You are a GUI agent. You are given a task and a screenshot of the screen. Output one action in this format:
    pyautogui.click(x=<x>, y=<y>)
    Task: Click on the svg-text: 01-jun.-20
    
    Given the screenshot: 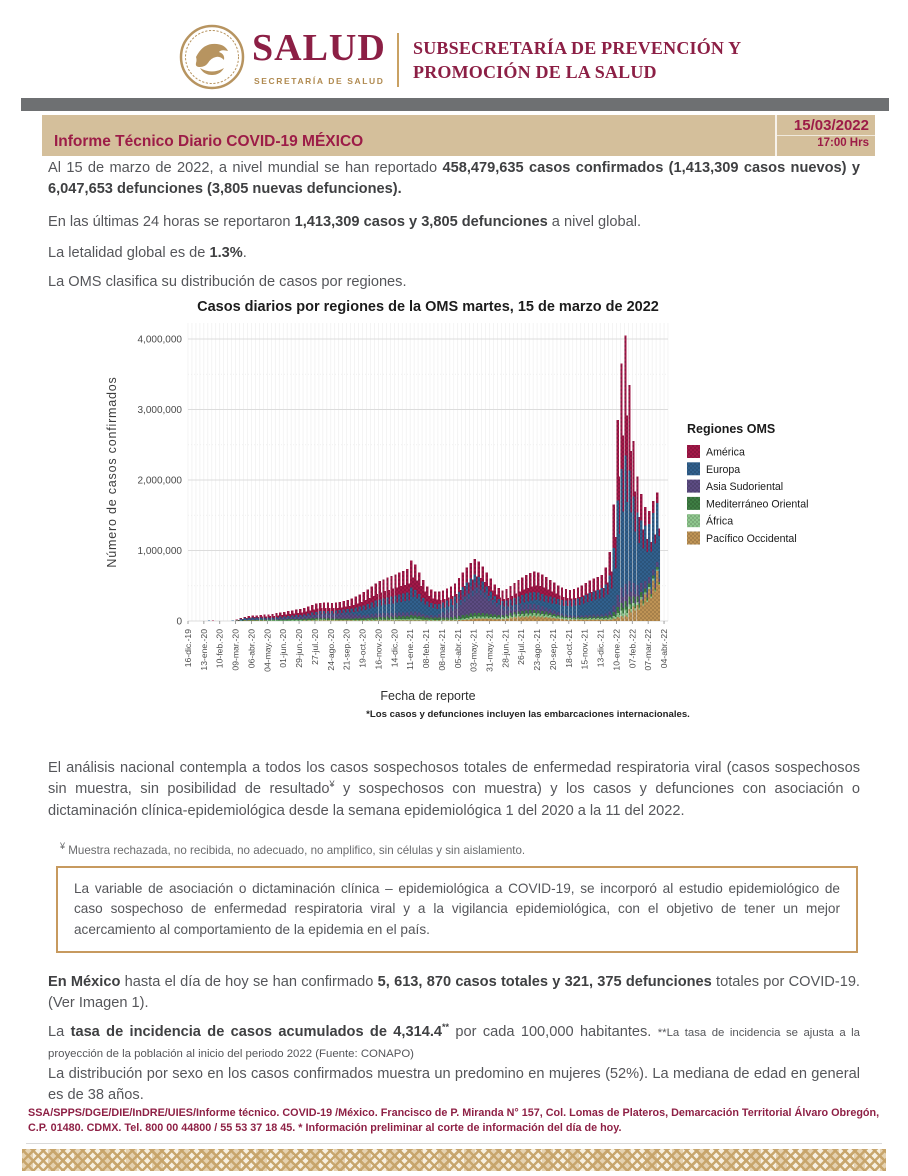 What is the action you would take?
    pyautogui.click(x=283, y=648)
    